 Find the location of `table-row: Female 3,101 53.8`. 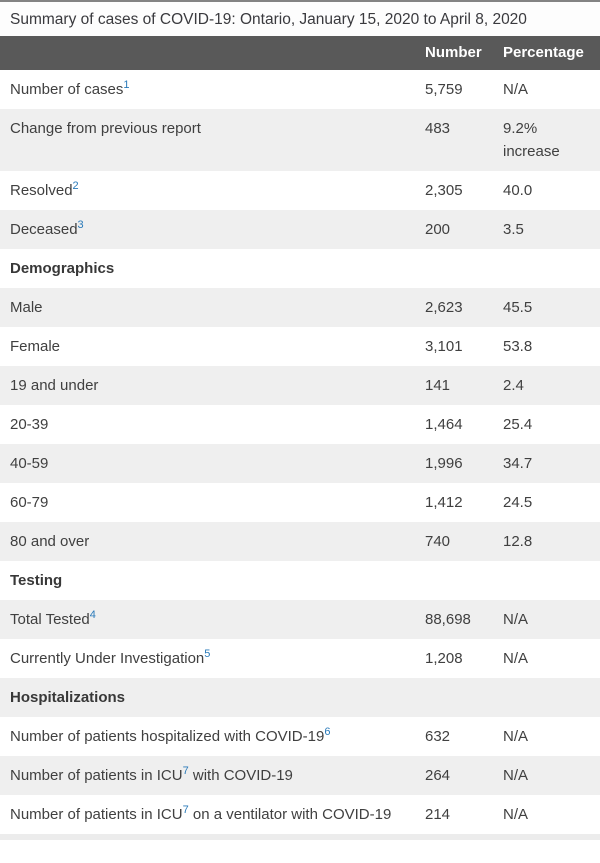

table-row: Female 3,101 53.8 is located at coordinates (300, 346).